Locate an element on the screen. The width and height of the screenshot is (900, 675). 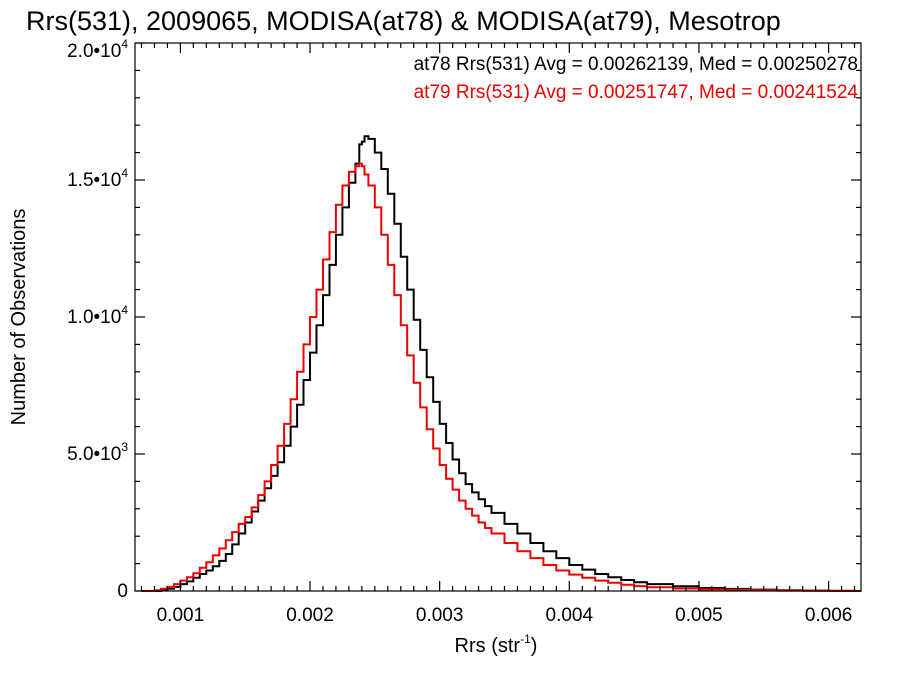
x-tick-label: 0.003 is located at coordinates (440, 615).